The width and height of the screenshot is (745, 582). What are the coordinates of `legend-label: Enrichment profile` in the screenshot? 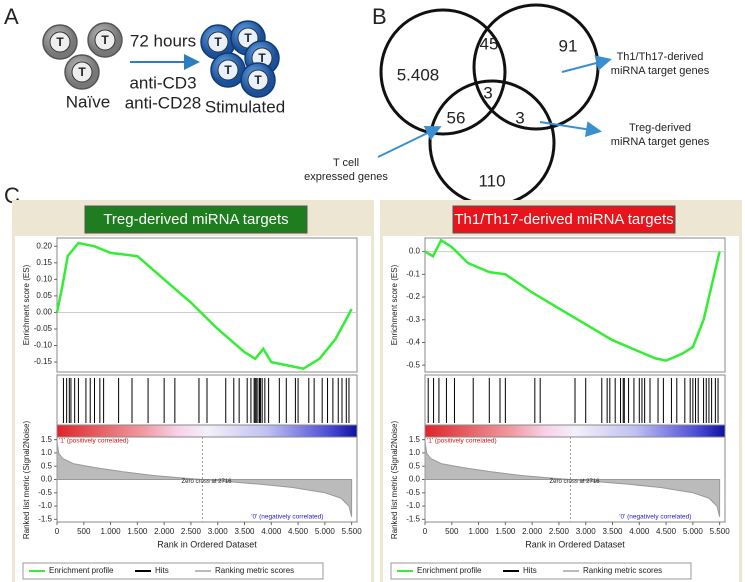 It's located at (81, 570).